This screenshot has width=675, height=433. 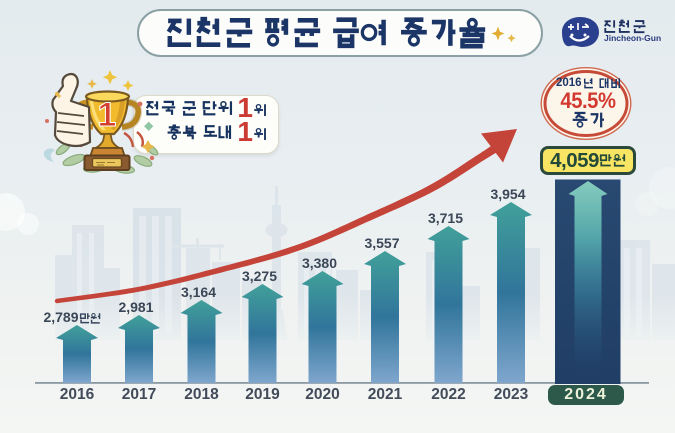 I want to click on svg-text: 2016, so click(x=569, y=83).